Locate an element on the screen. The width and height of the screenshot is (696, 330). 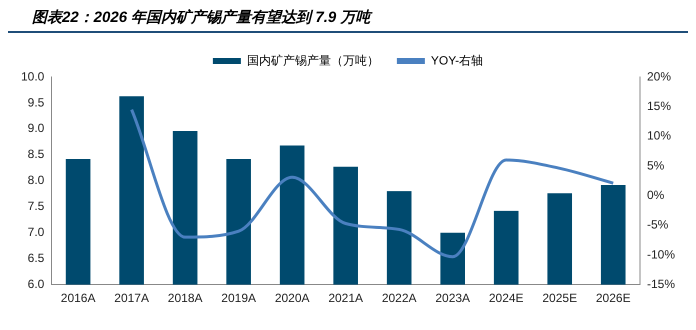
x-tick-label: 2020A is located at coordinates (292, 298).